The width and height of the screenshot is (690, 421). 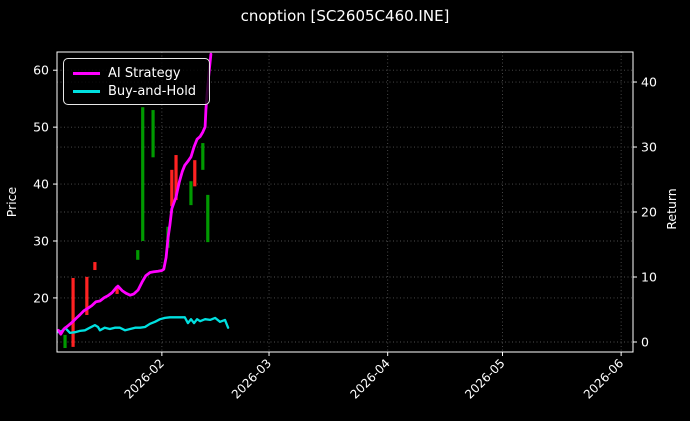 I want to click on y-left-tick-label: 40, so click(x=41, y=184).